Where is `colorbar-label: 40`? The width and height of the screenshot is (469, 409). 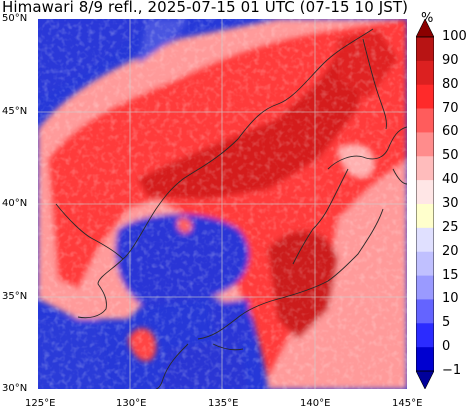
colorbar-label: 40 is located at coordinates (450, 180).